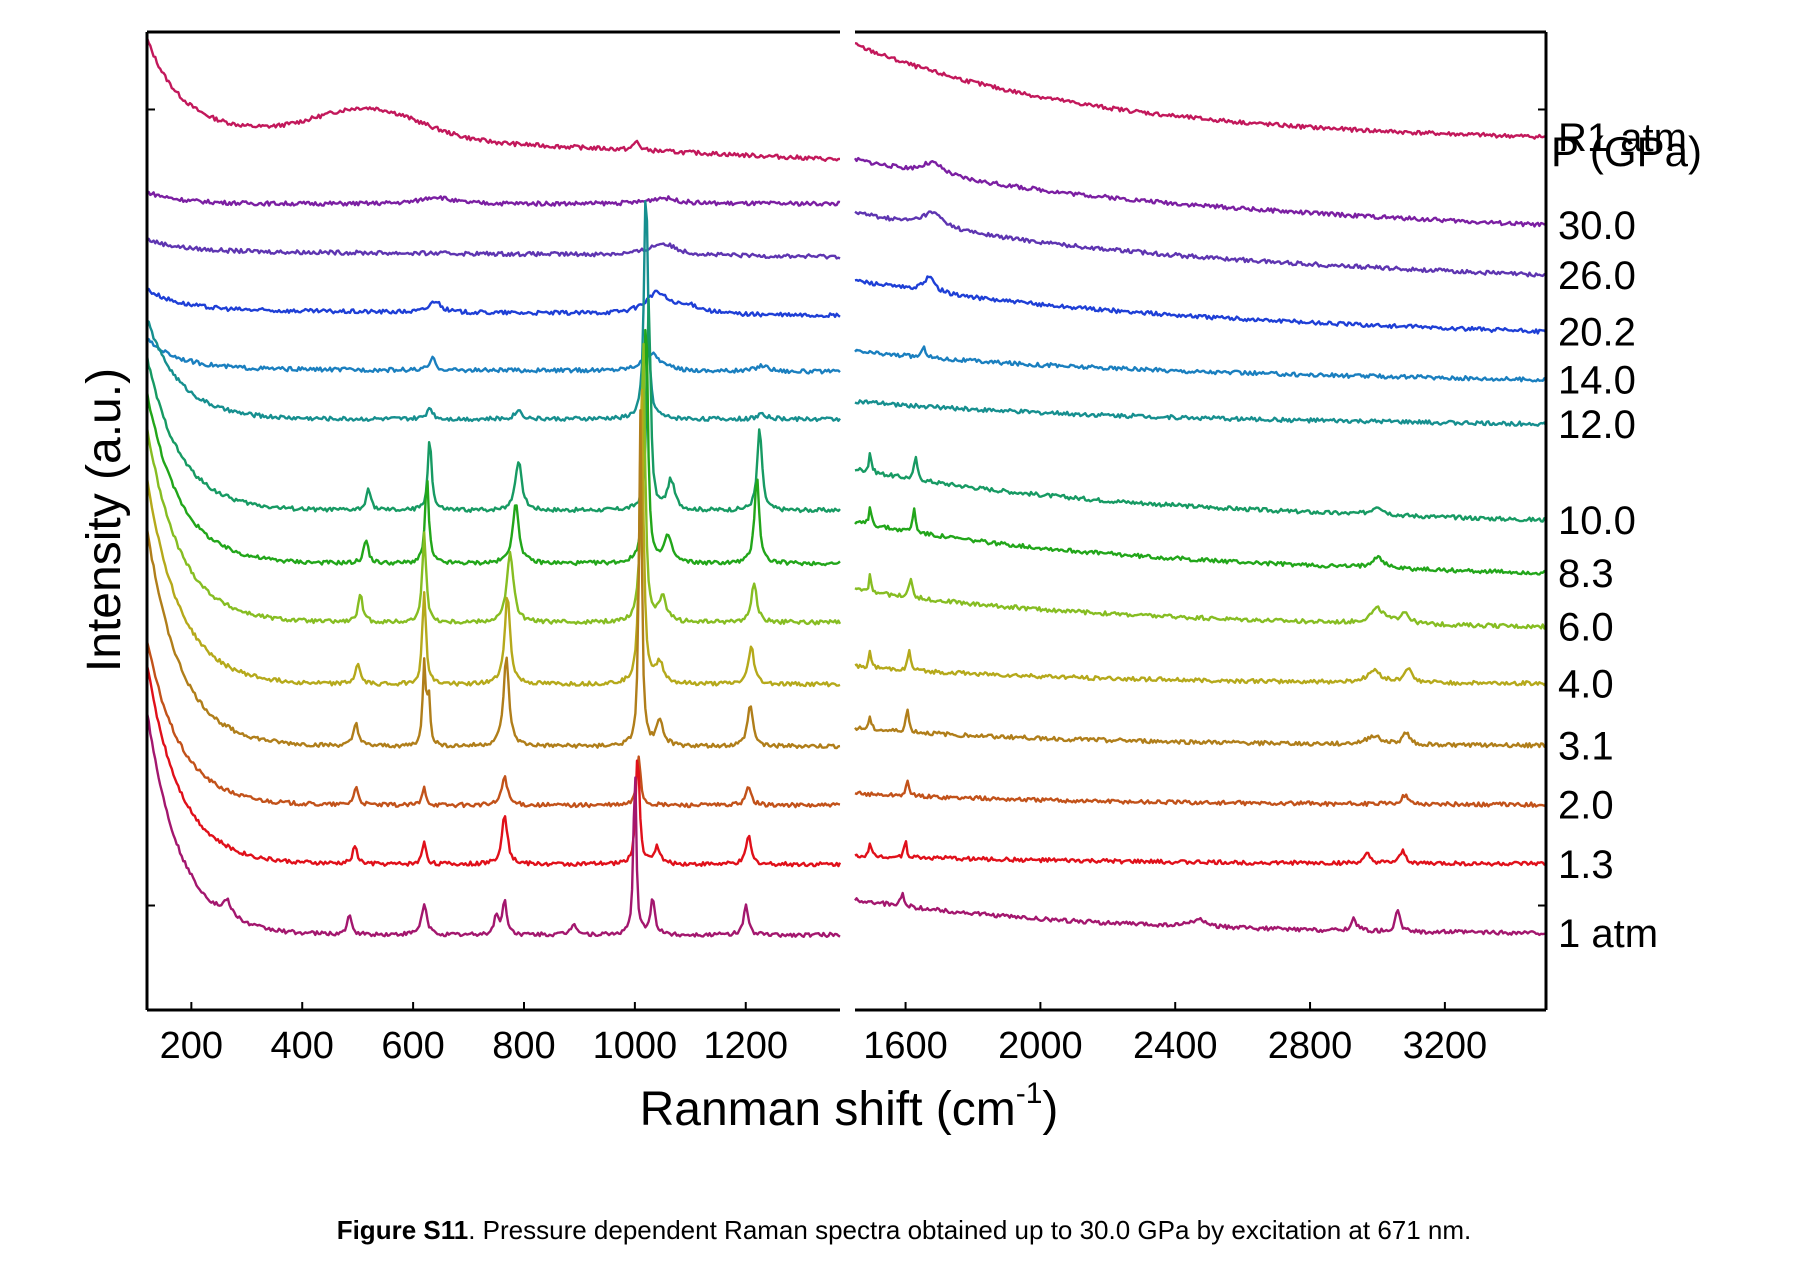 This screenshot has height=1284, width=1808. What do you see at coordinates (1200, 793) in the screenshot?
I see `spectrum-2-0-right` at bounding box center [1200, 793].